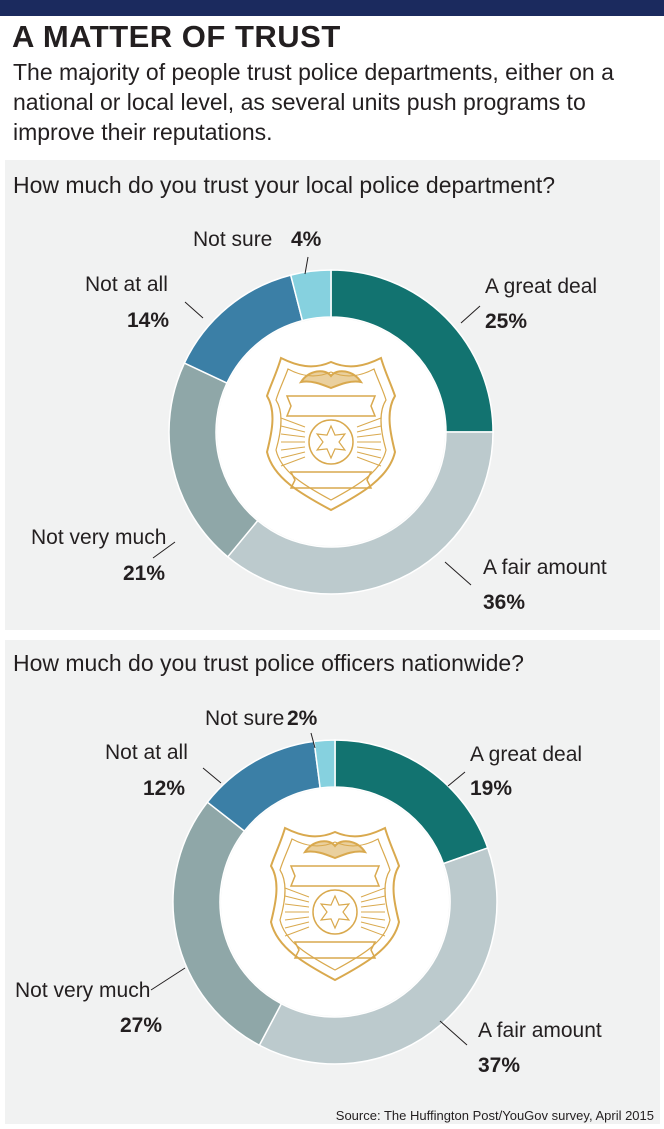  Describe the element at coordinates (506, 321) in the screenshot. I see `value-label-great-deal: 25%` at that location.